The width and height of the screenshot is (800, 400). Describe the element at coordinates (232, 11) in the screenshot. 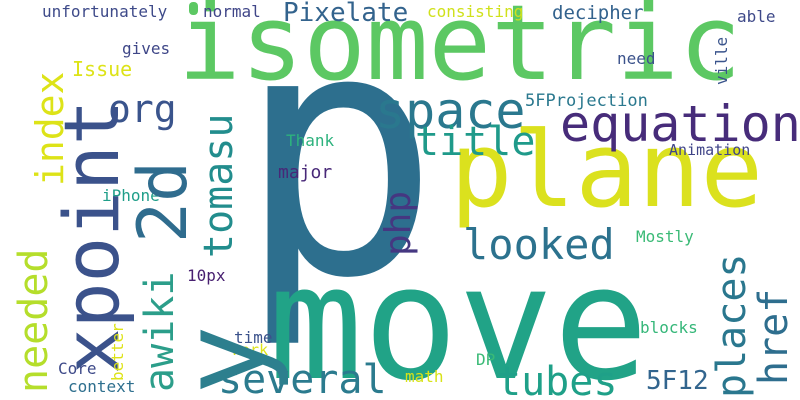

I see `word-normal: normal` at that location.